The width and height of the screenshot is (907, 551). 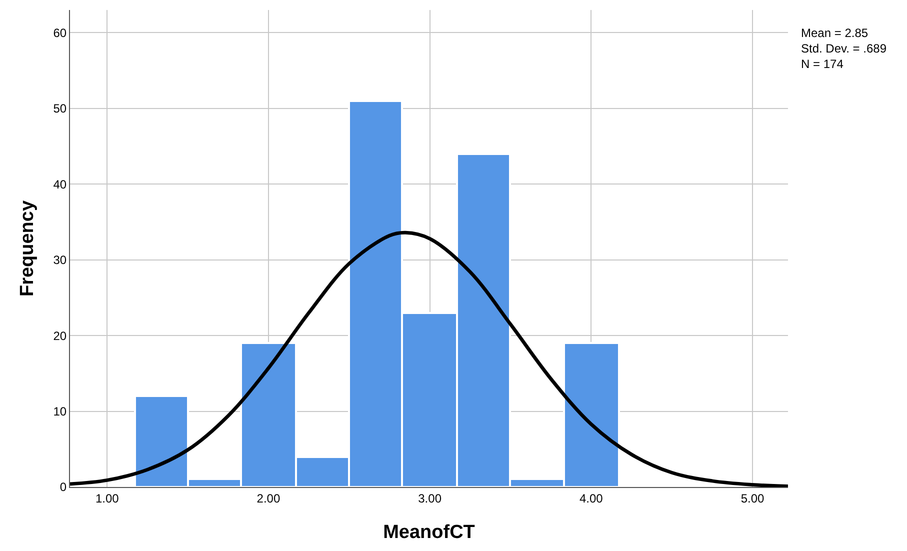 What do you see at coordinates (752, 498) in the screenshot?
I see `x-tick-label: 5.00` at bounding box center [752, 498].